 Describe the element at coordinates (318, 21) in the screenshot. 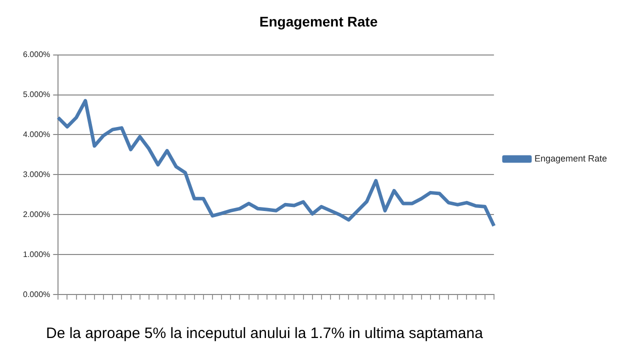

I see `chart-title: Engagement Rate` at that location.